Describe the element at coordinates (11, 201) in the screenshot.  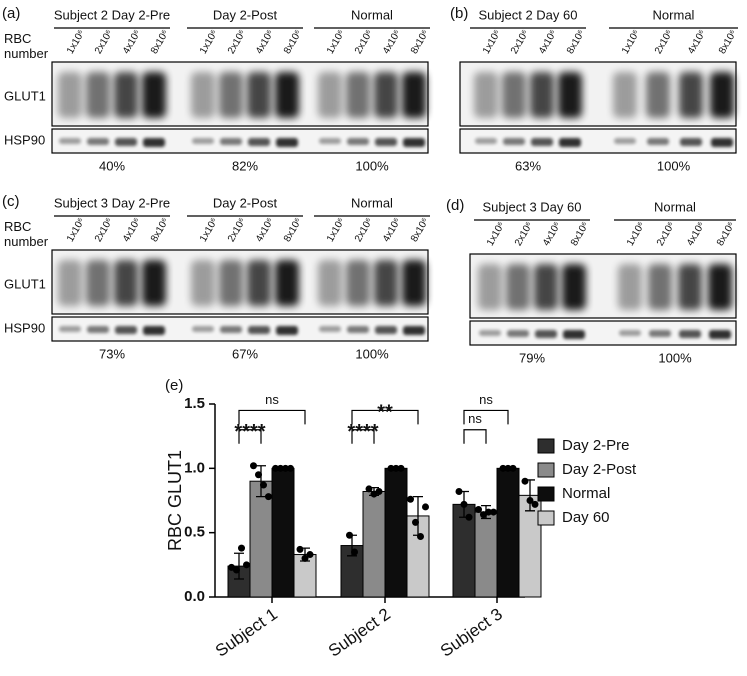
I see `panel-label: (c)` at that location.